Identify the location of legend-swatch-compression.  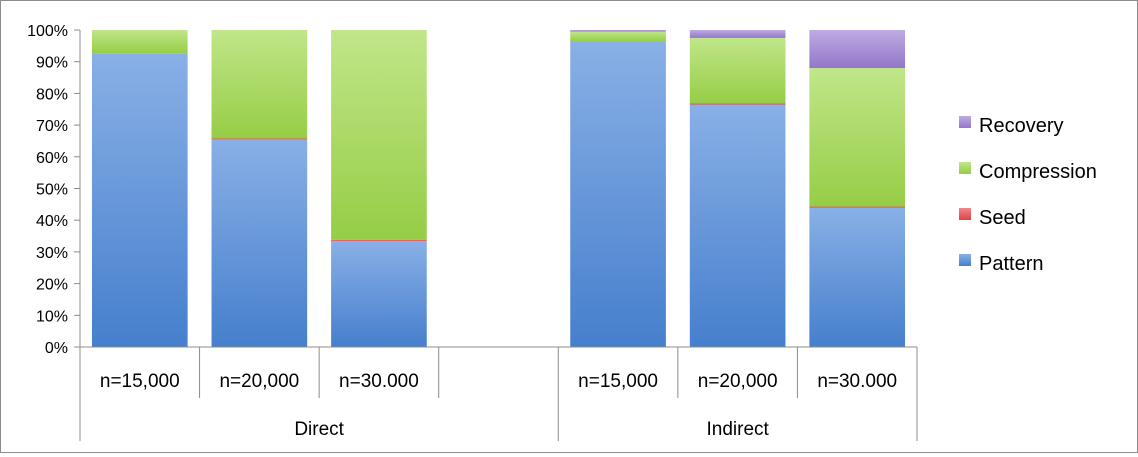
(965, 168).